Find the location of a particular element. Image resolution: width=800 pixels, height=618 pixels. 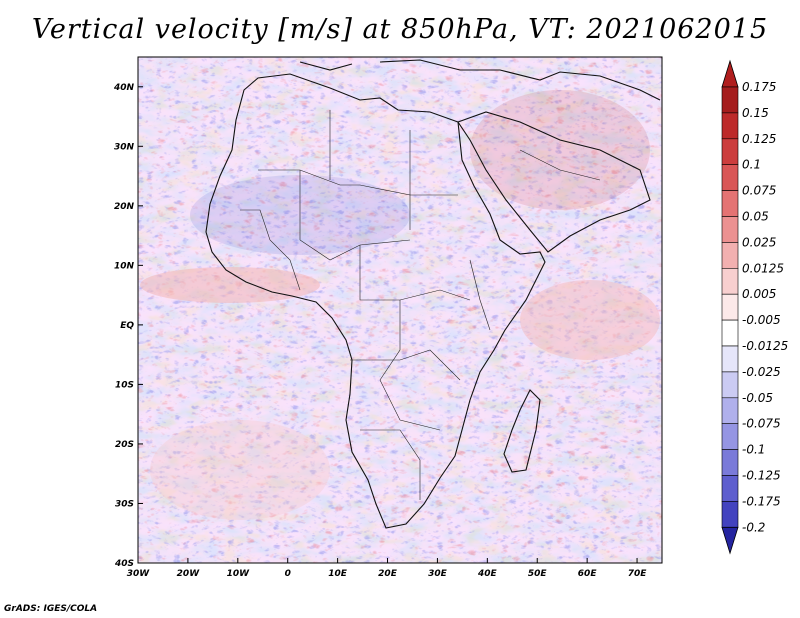

colorbar-label: 0.025 is located at coordinates (759, 242).